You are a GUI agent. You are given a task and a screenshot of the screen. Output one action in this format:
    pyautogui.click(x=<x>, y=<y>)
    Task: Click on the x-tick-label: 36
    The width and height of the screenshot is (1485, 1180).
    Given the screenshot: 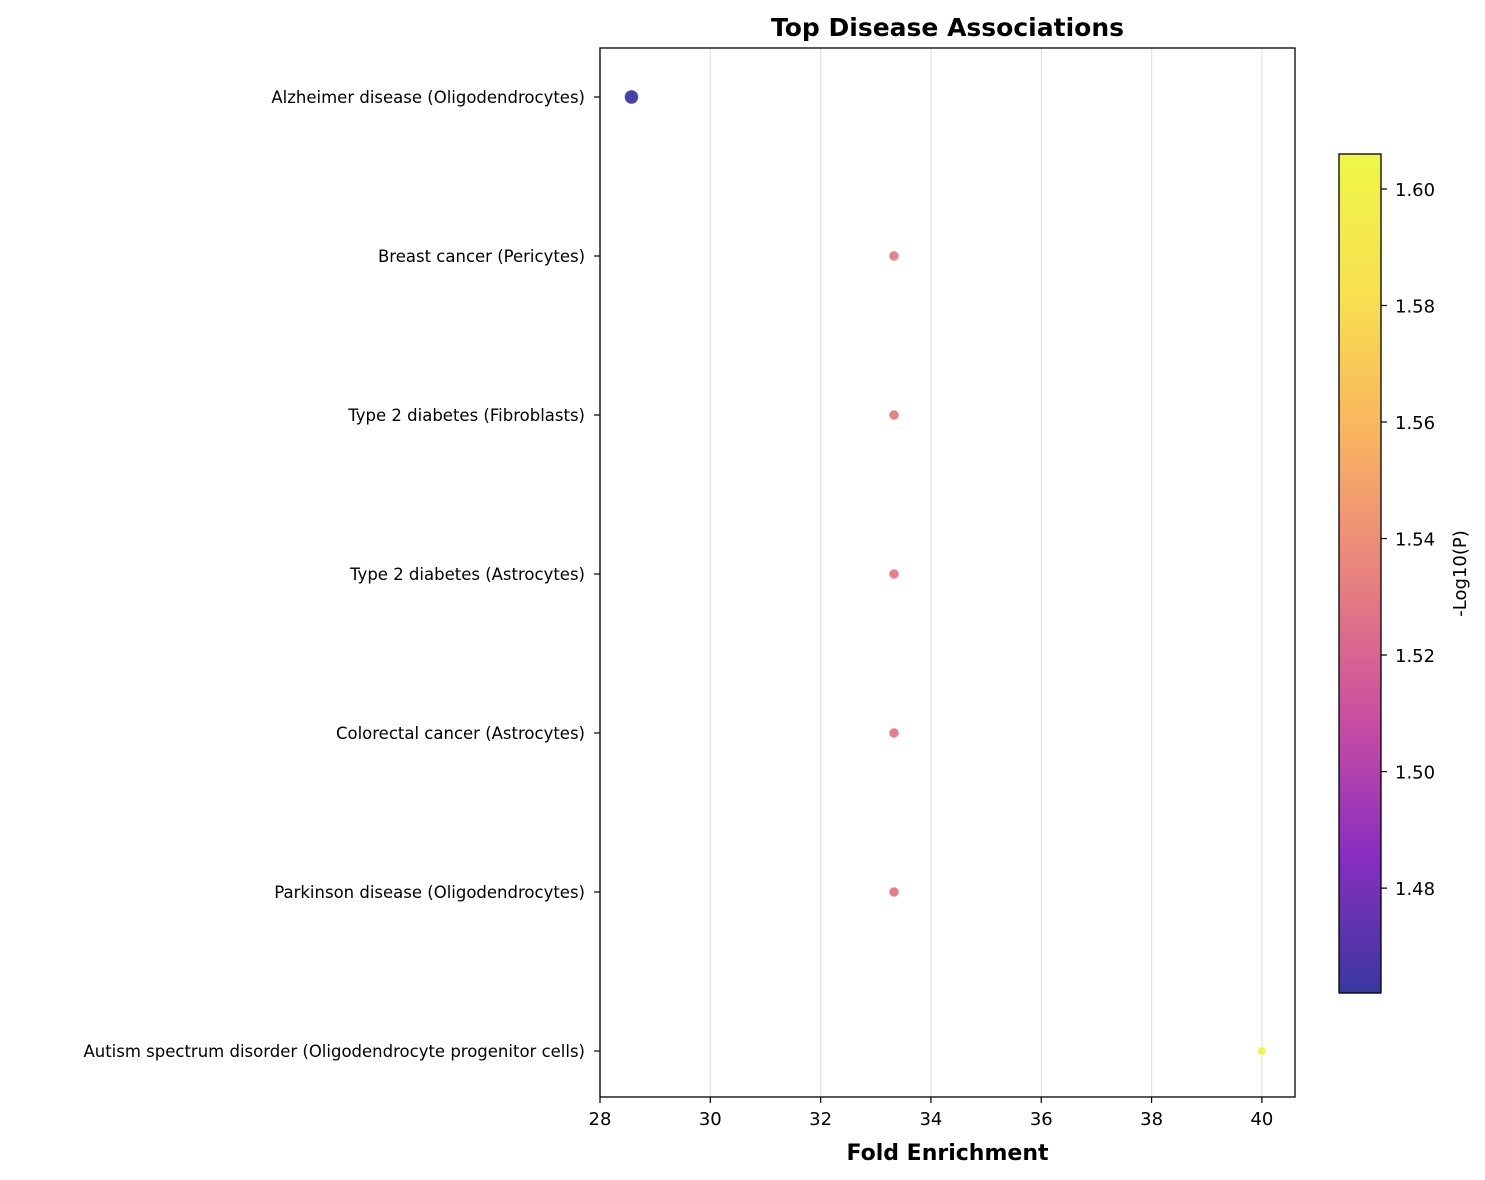 What is the action you would take?
    pyautogui.click(x=1041, y=1119)
    